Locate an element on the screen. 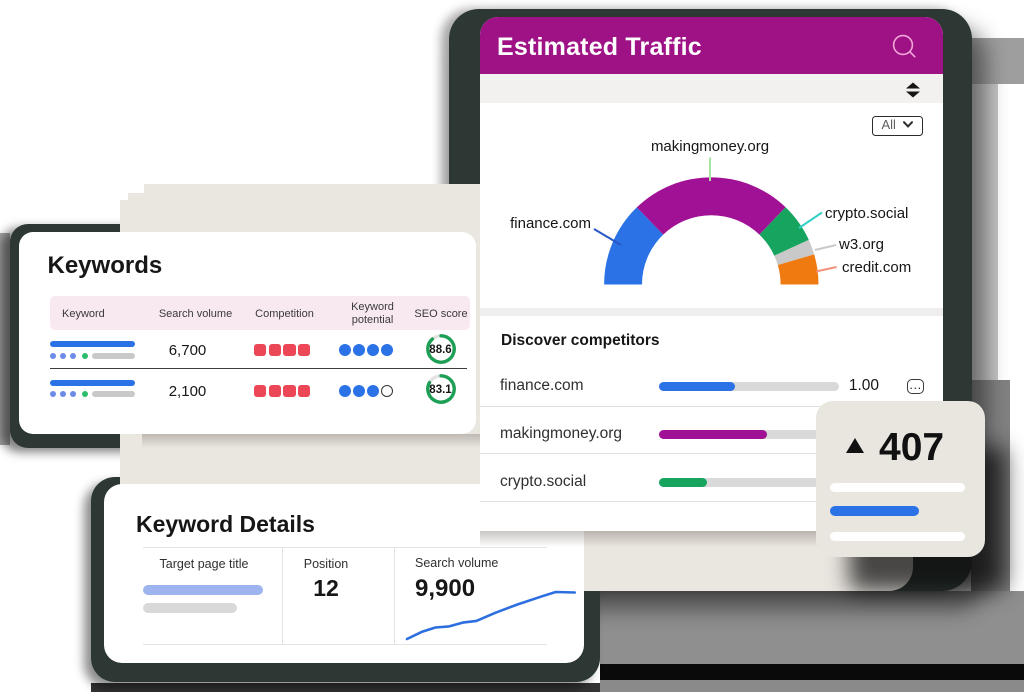  svg-text: credit.com is located at coordinates (876, 267).